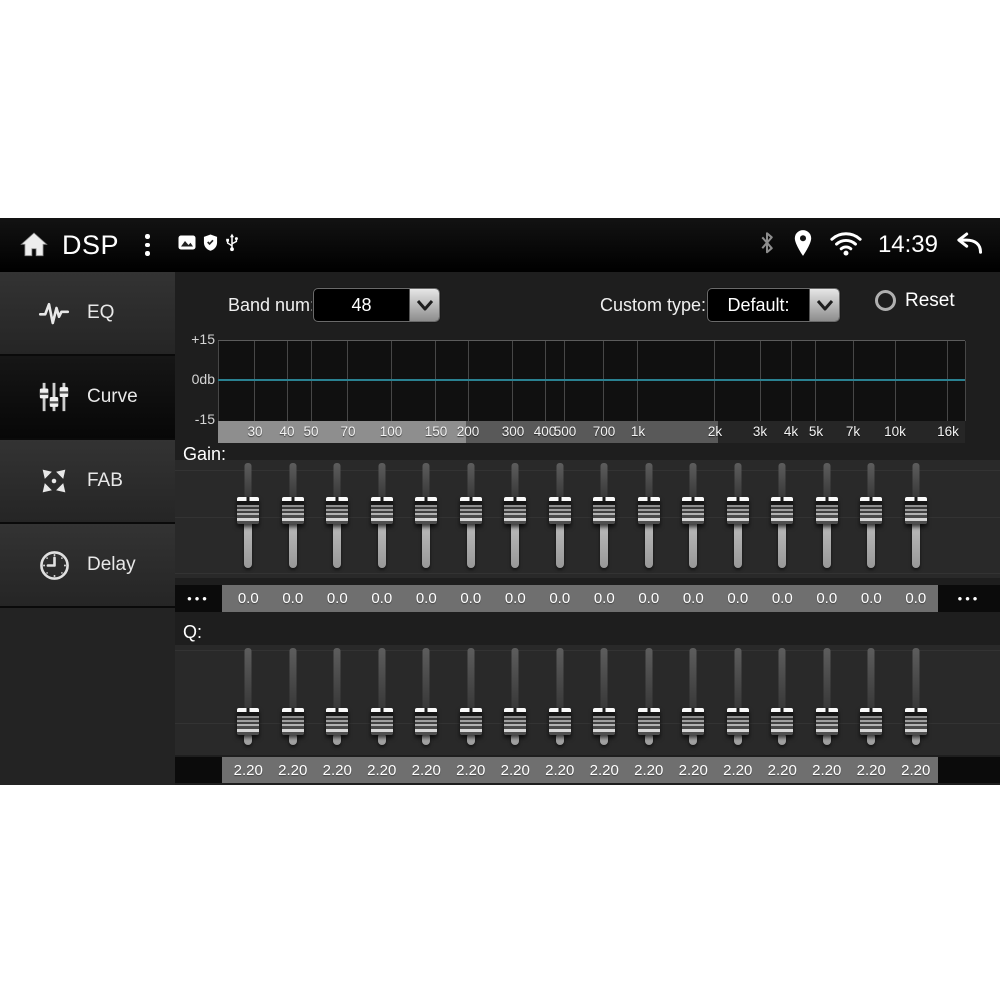  Describe the element at coordinates (930, 300) in the screenshot. I see `reset-label: Reset` at that location.